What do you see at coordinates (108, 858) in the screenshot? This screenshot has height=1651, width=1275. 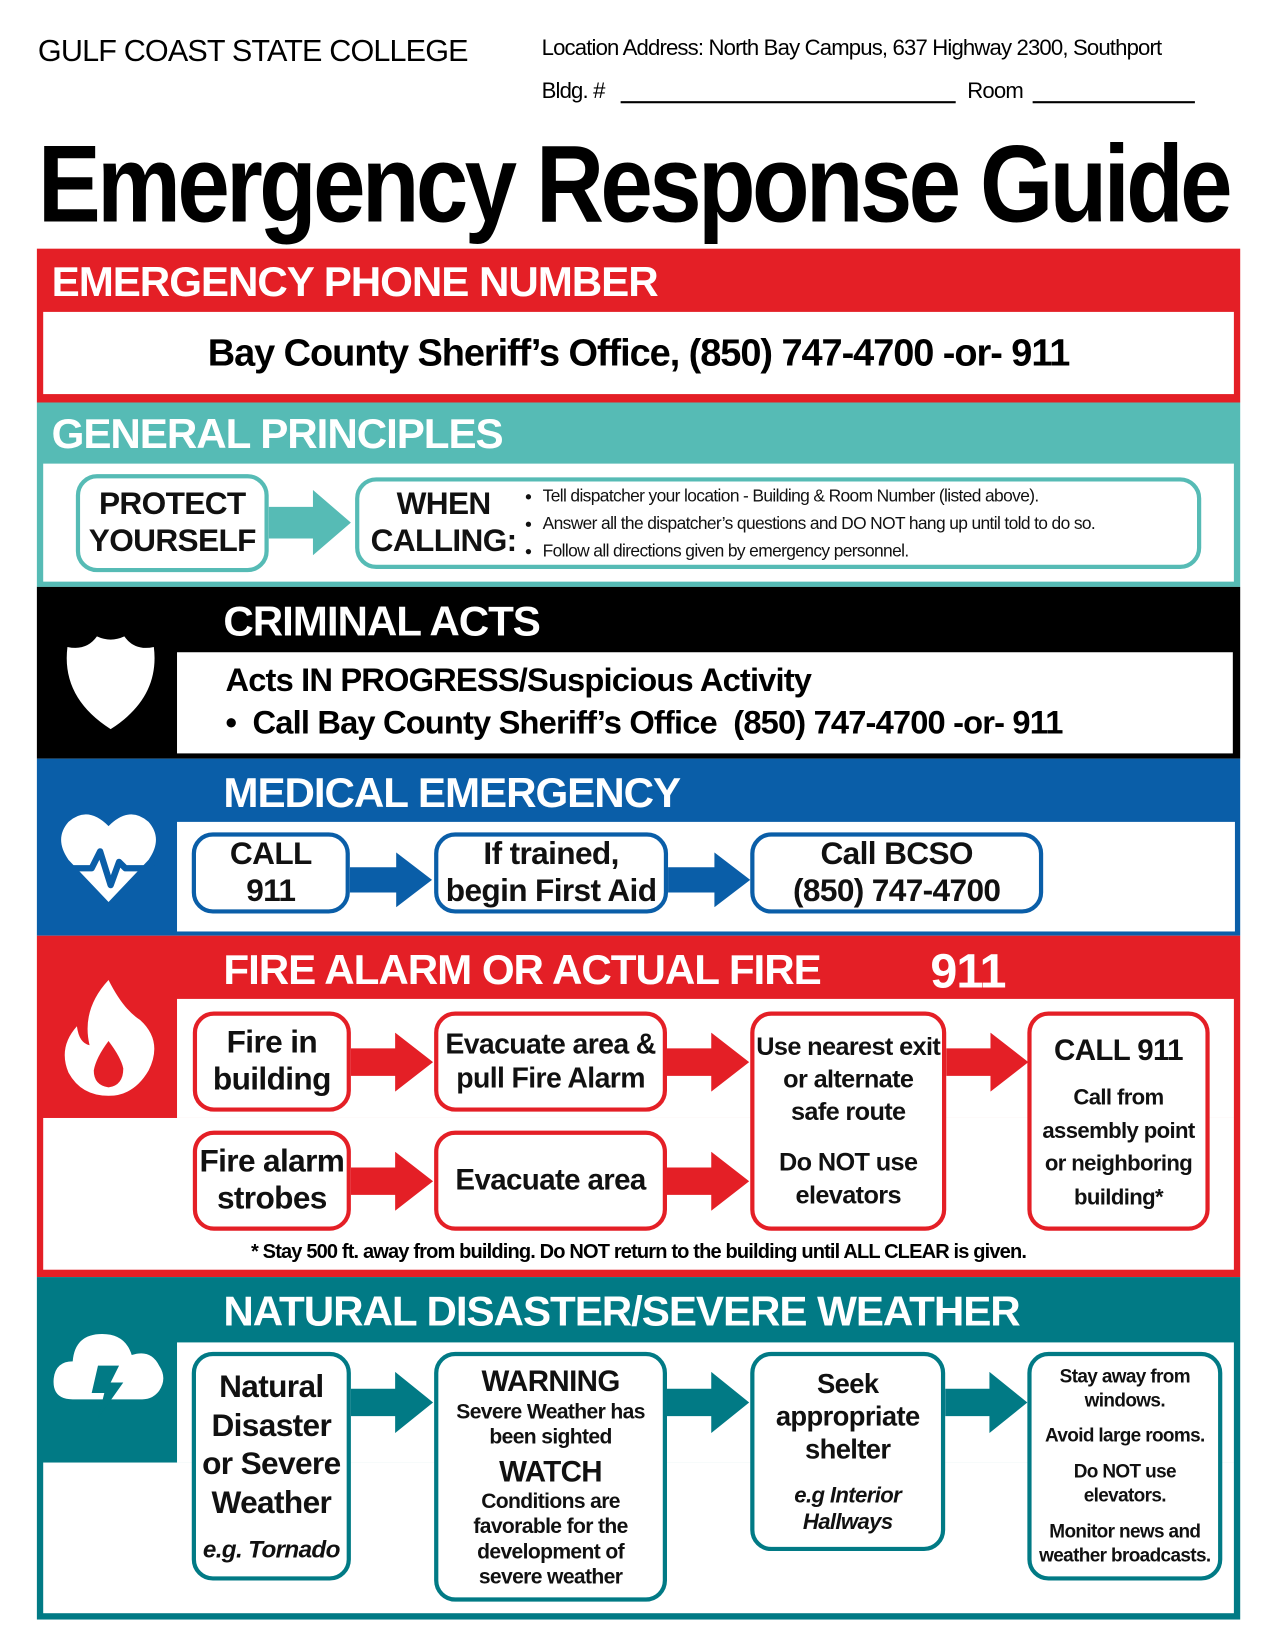 I see `heart-pulse-icon` at bounding box center [108, 858].